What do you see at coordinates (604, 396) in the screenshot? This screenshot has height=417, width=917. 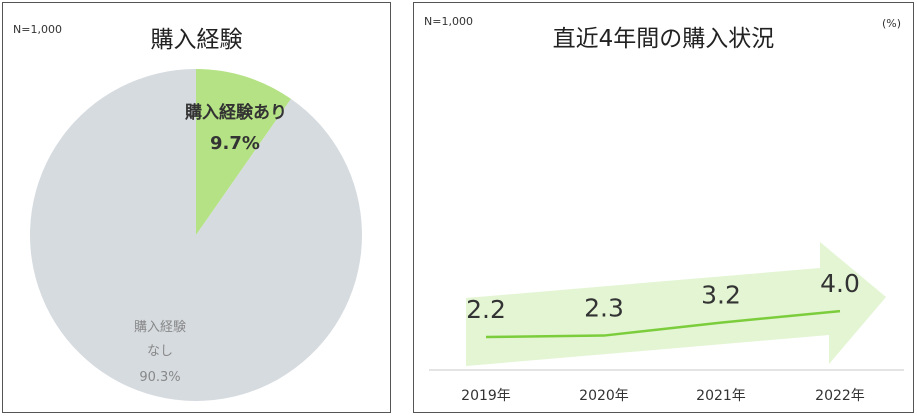 I see `x-tick-label: 2020年` at bounding box center [604, 396].